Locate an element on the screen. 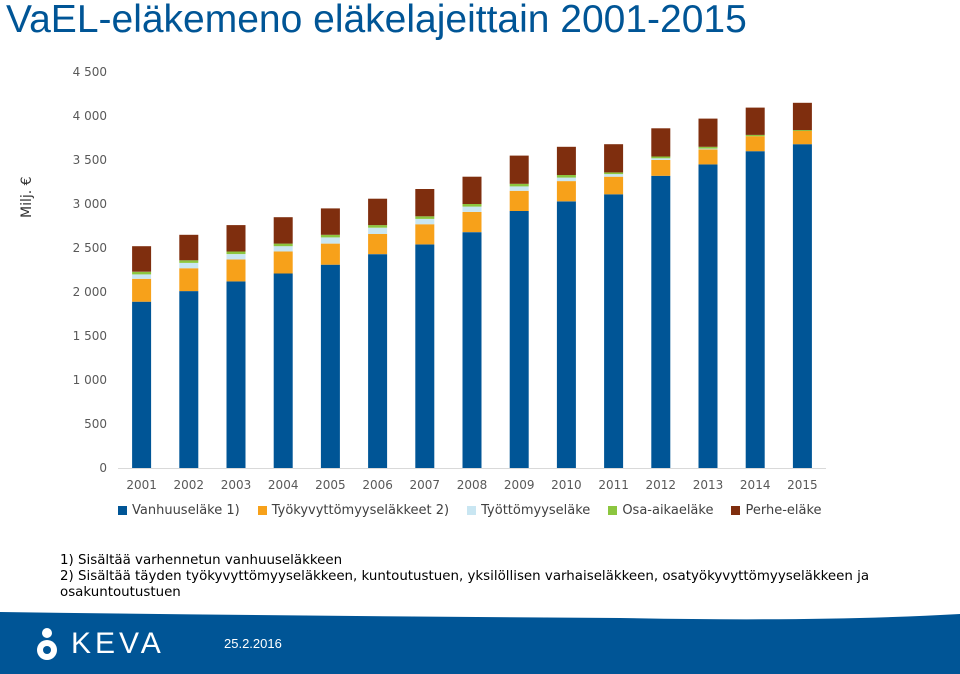 Image resolution: width=960 pixels, height=674 pixels. x-tick-label: 2004 is located at coordinates (283, 485).